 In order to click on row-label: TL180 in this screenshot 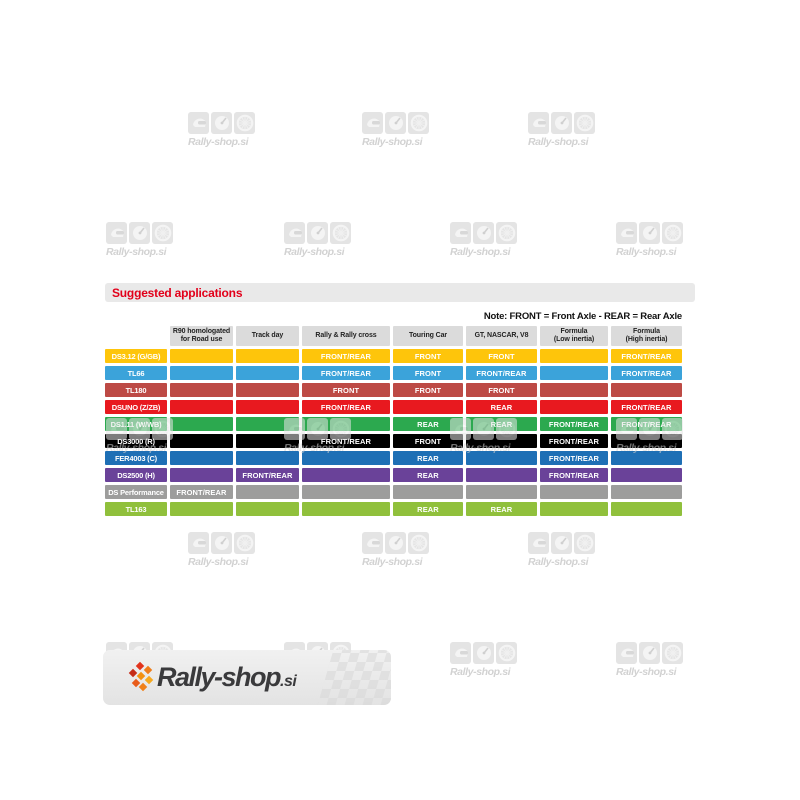, I will do `click(136, 390)`.